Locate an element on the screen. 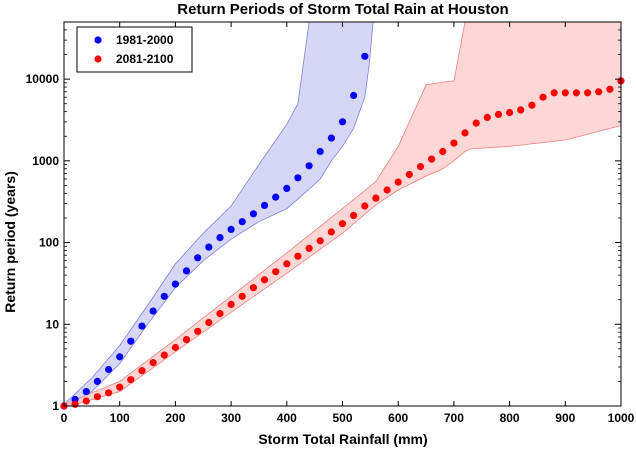 The height and width of the screenshot is (452, 636). y-axis-label: Return period (years) is located at coordinates (10, 242).